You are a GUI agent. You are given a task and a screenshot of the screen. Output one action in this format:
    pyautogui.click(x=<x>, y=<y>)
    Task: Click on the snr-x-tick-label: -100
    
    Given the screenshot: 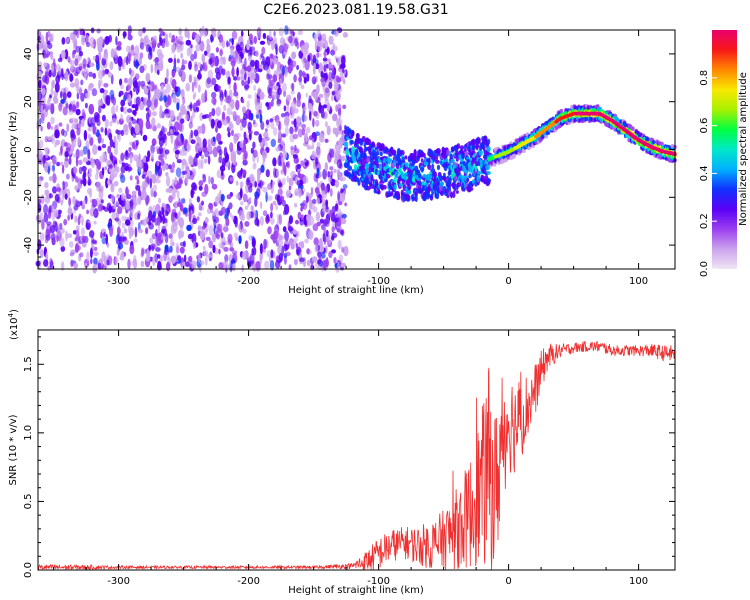 What is the action you would take?
    pyautogui.click(x=378, y=581)
    